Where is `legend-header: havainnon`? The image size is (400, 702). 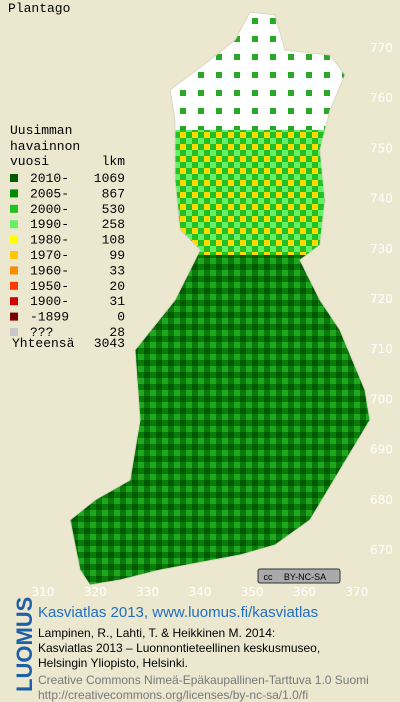
legend-header: havainnon is located at coordinates (45, 146).